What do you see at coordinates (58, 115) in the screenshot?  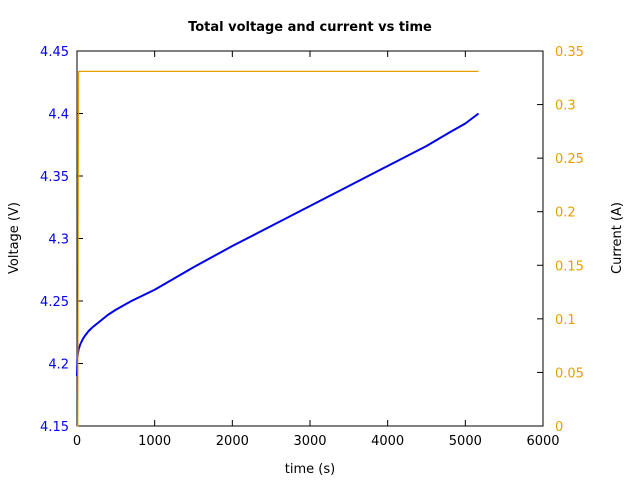 I see `left-y-tick-label: 4.4` at bounding box center [58, 115].